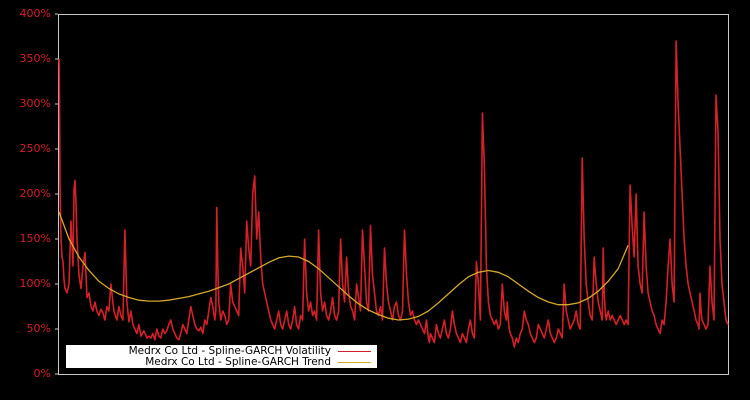 The width and height of the screenshot is (750, 400). I want to click on y-tick-label: 350%, so click(35, 58).